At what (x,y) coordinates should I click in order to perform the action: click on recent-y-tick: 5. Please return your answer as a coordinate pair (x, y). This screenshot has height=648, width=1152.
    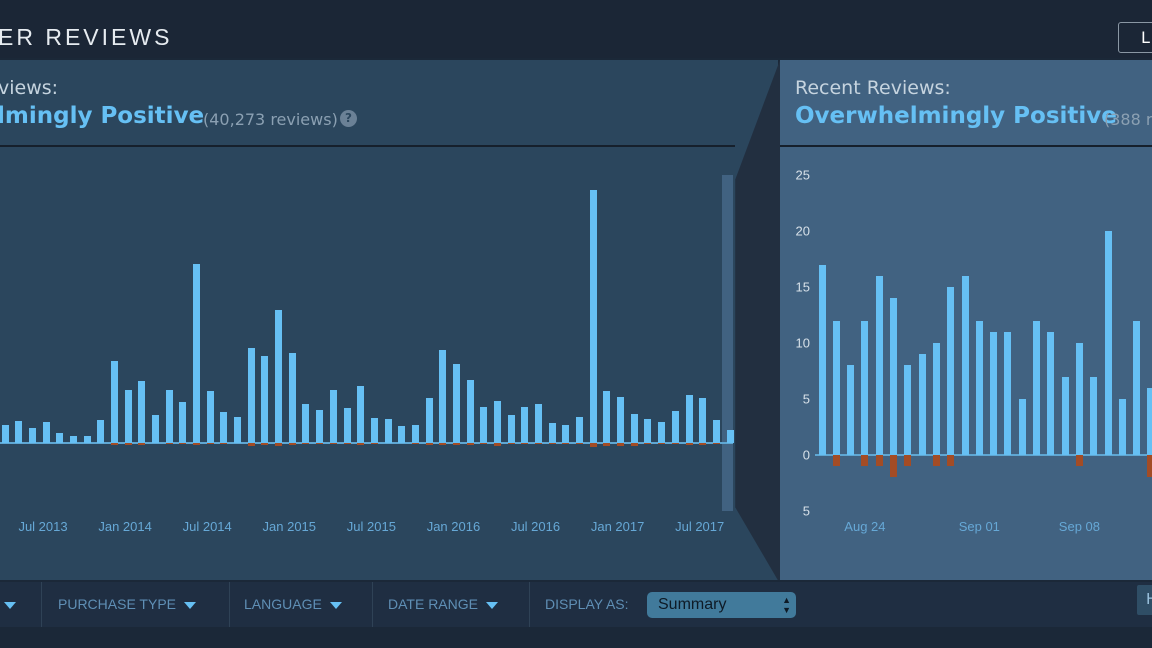
    Looking at the image, I should click on (806, 511).